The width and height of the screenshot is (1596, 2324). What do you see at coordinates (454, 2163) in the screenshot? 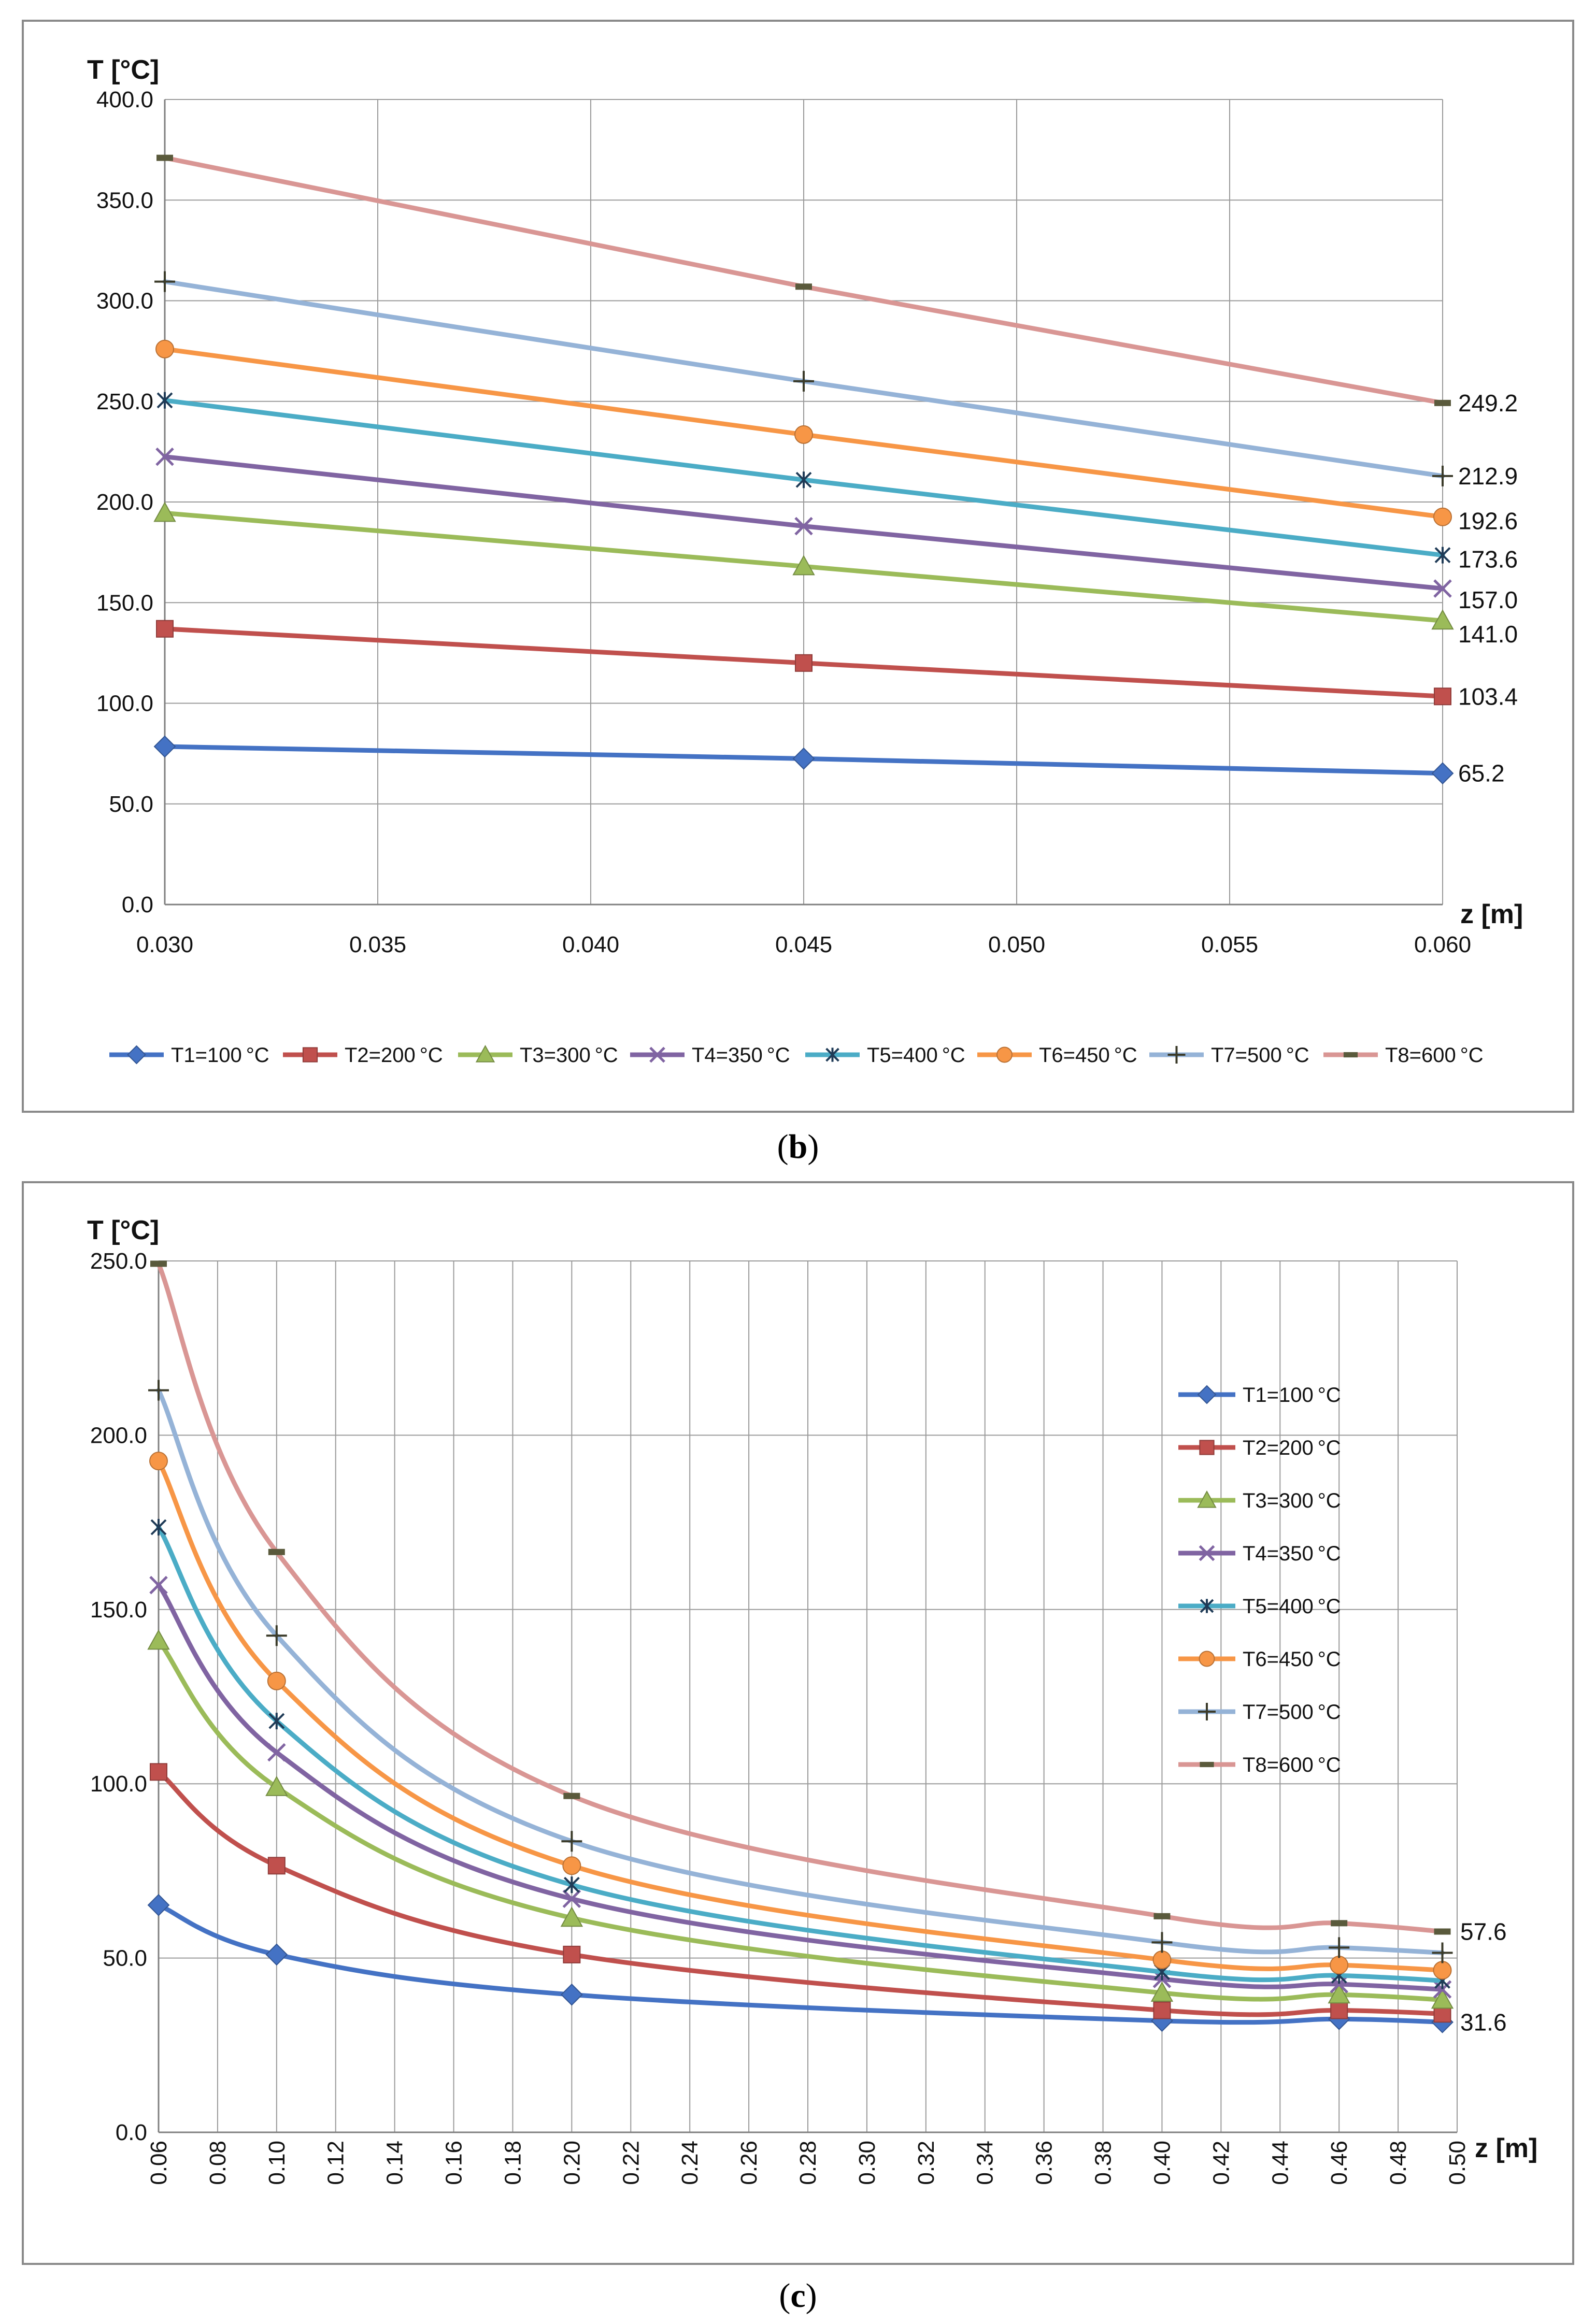
I see `x-tick-label: 0.16` at bounding box center [454, 2163].